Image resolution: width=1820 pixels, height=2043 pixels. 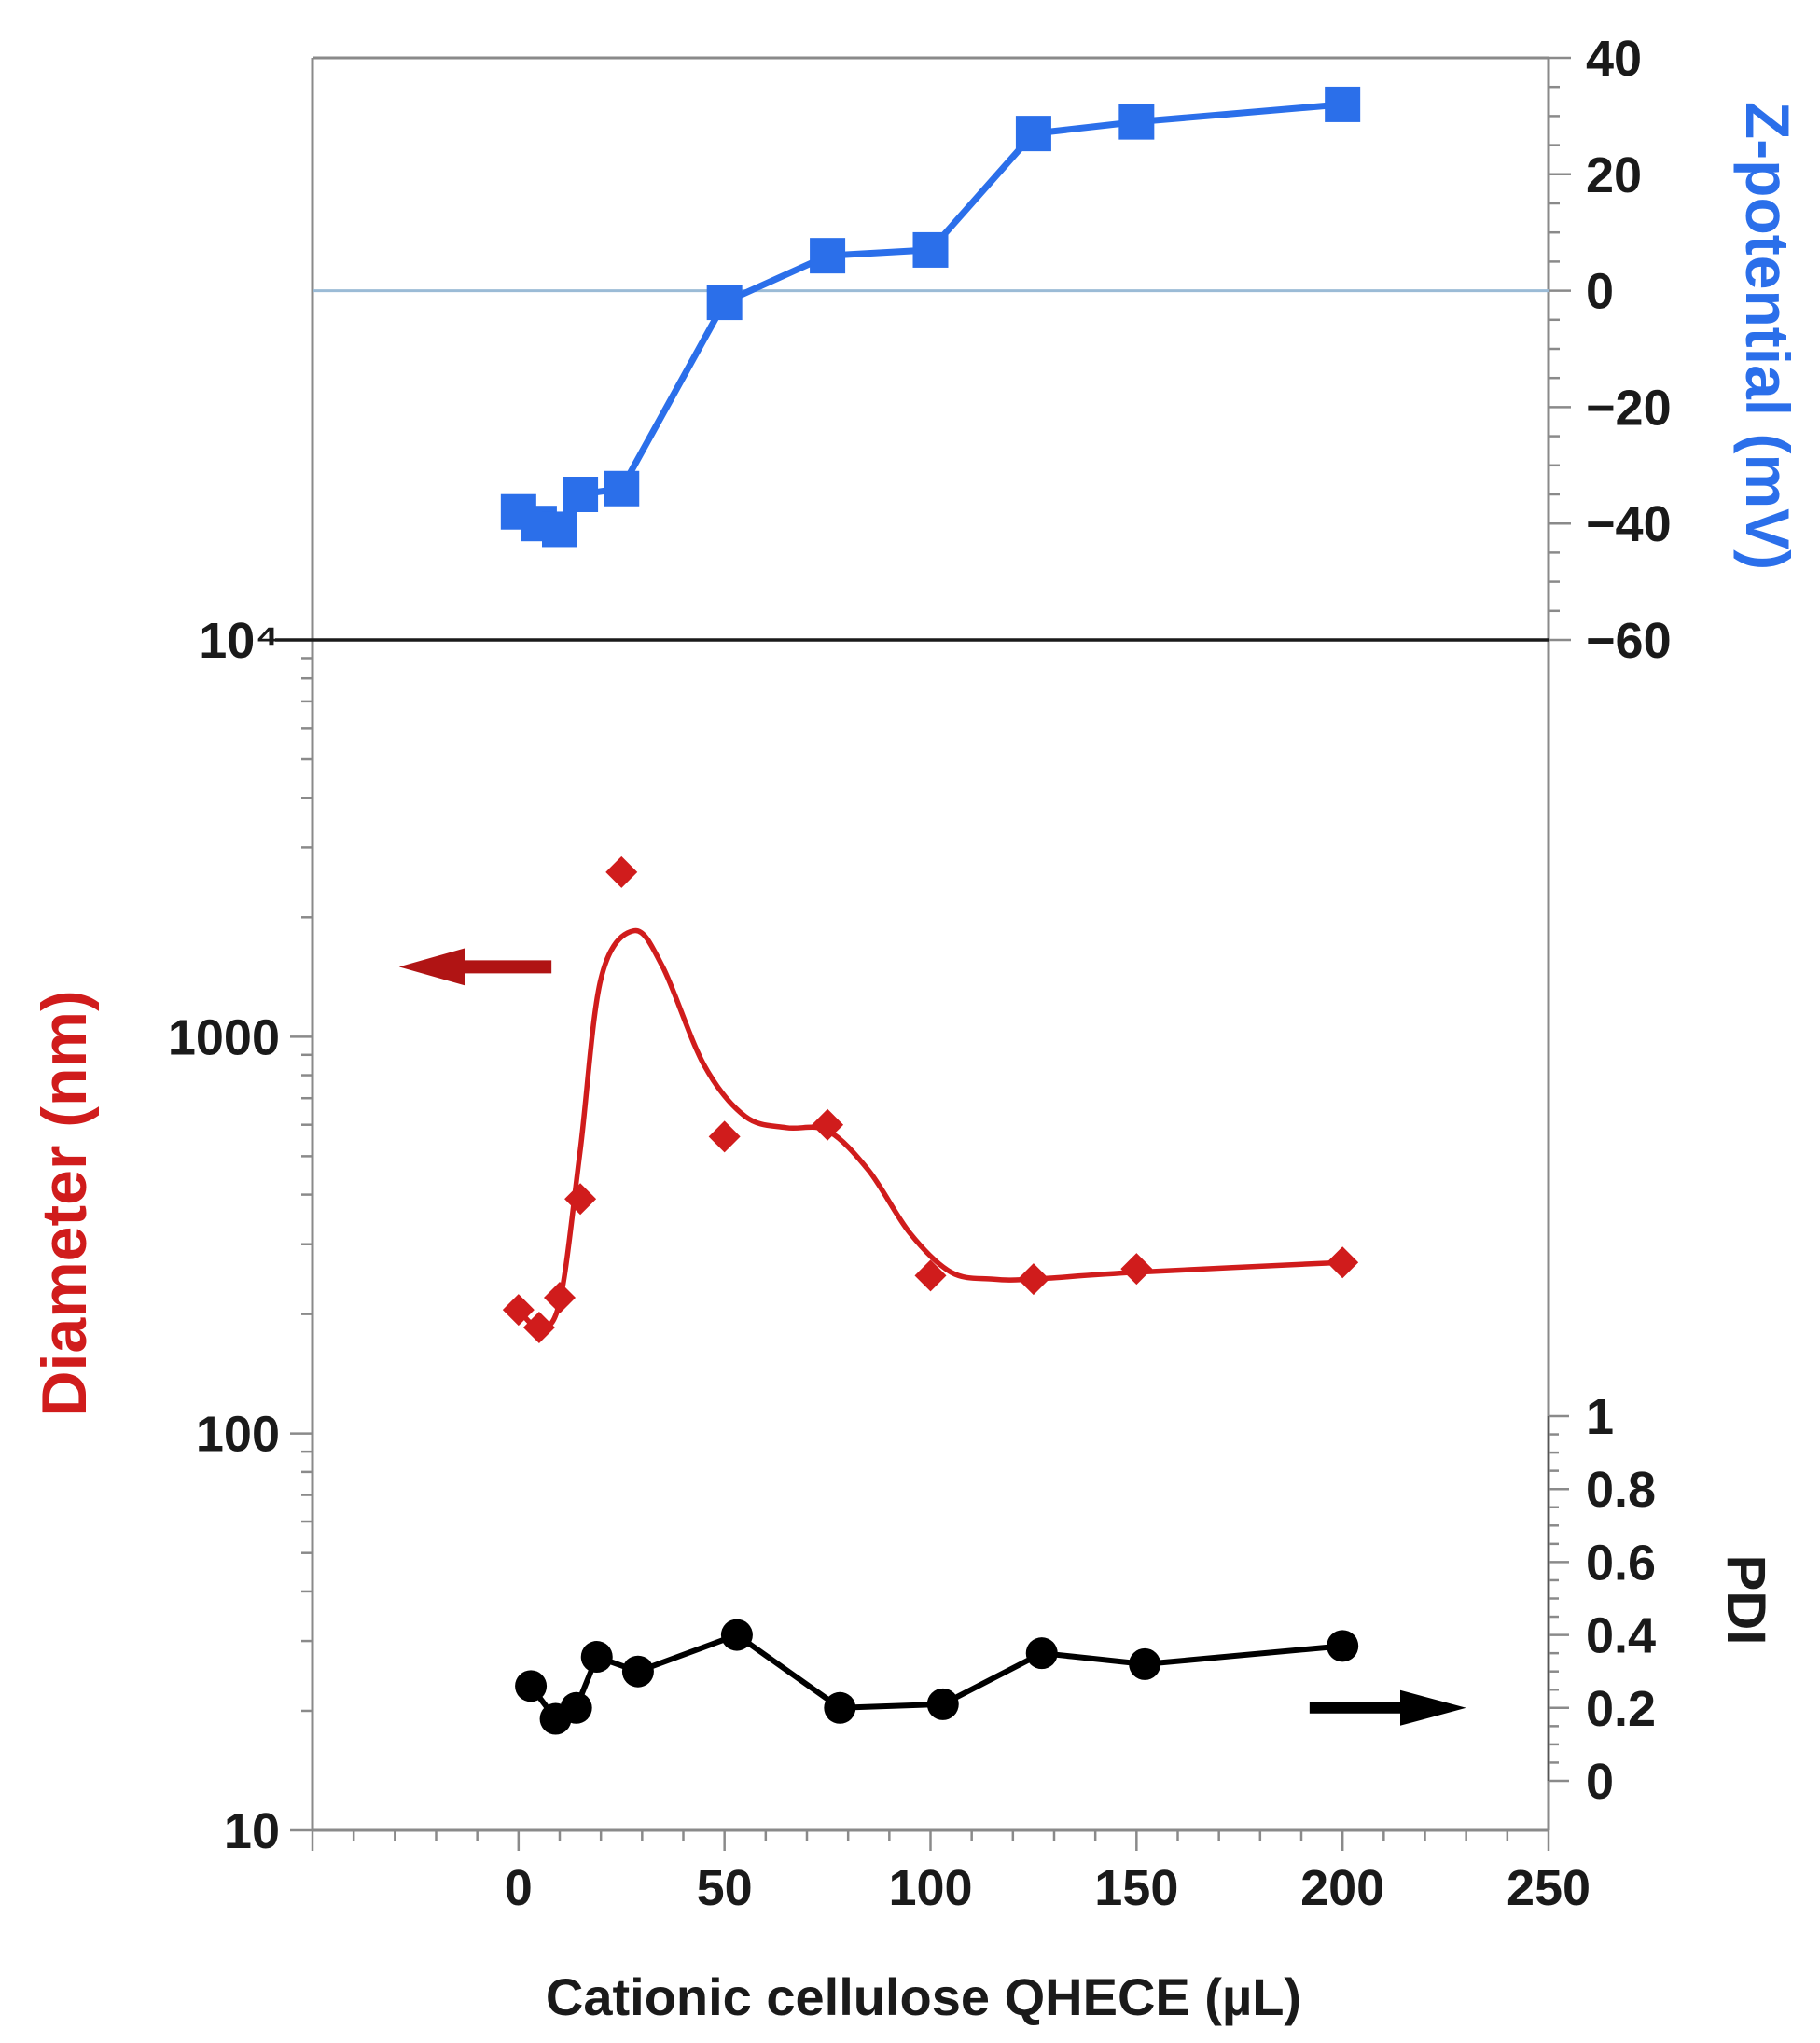 What do you see at coordinates (475, 967) in the screenshot?
I see `diameter-axis-arrow` at bounding box center [475, 967].